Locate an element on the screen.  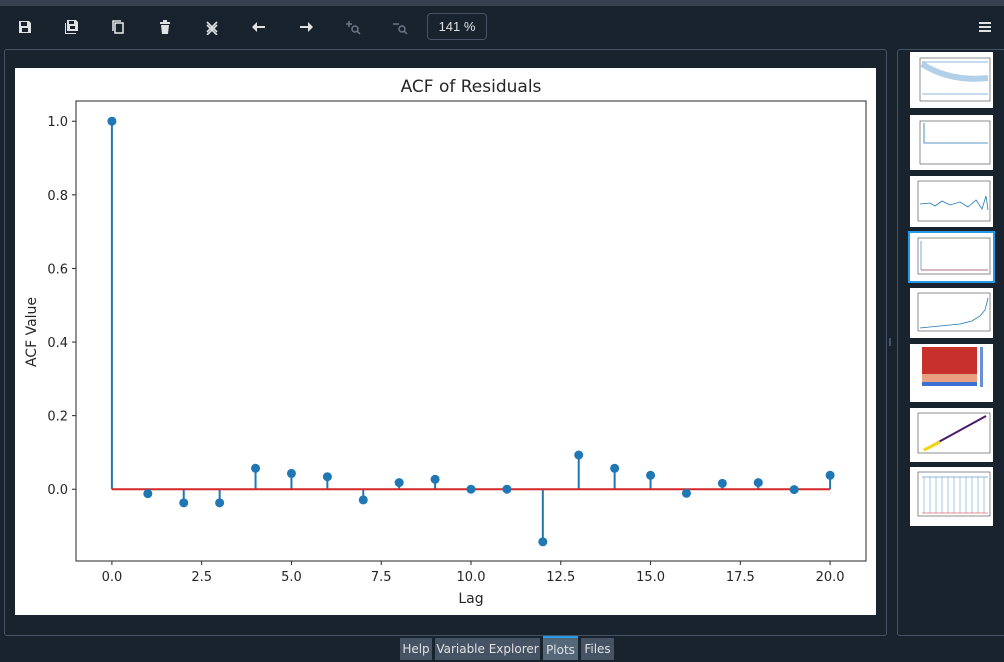
zoom-in-icon is located at coordinates (353, 28).